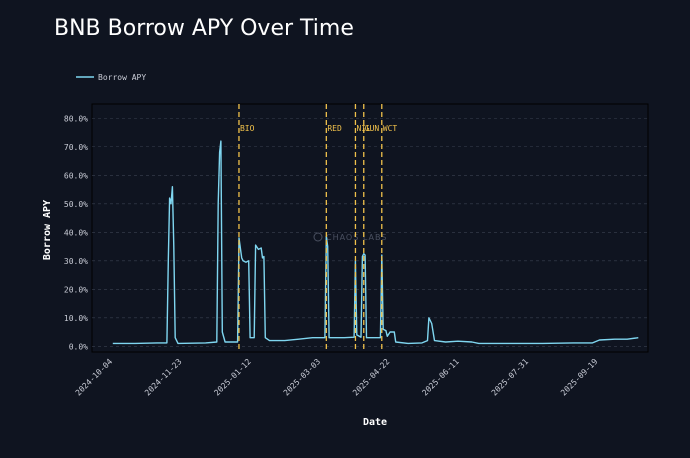 This screenshot has width=690, height=458. I want to click on event-label-gun: GUN, so click(372, 128).